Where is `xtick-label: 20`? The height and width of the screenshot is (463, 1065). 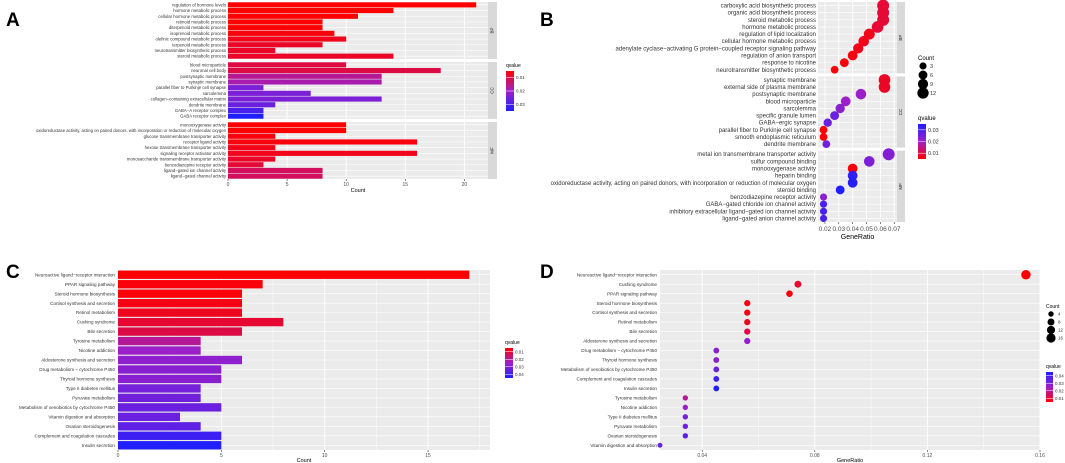 xtick-label: 20 is located at coordinates (465, 185).